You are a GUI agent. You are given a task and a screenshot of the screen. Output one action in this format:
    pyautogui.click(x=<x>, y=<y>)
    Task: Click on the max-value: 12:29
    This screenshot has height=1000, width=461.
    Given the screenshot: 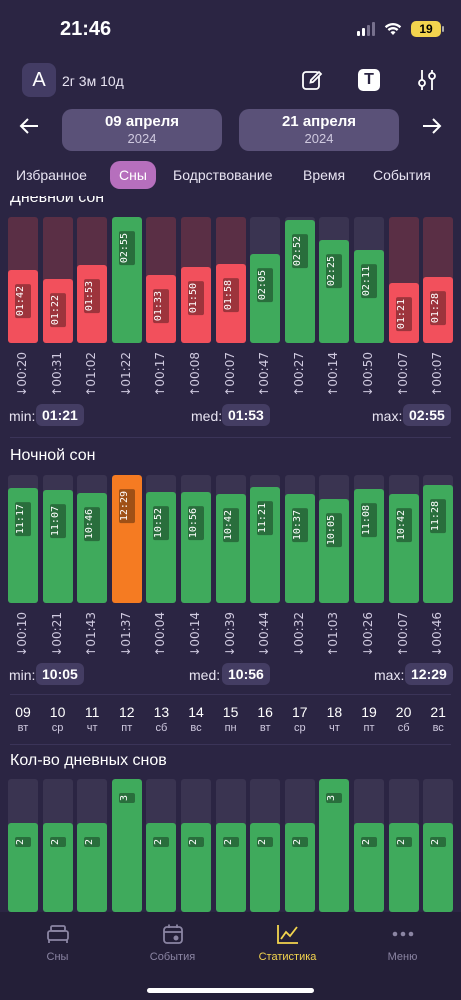 What is the action you would take?
    pyautogui.click(x=429, y=674)
    